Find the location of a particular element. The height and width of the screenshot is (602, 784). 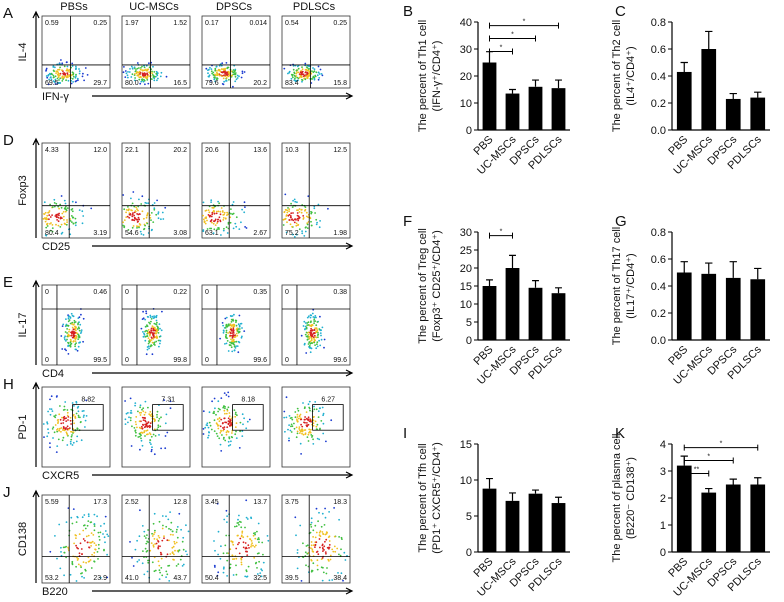

error-bar is located at coordinates (684, 66).